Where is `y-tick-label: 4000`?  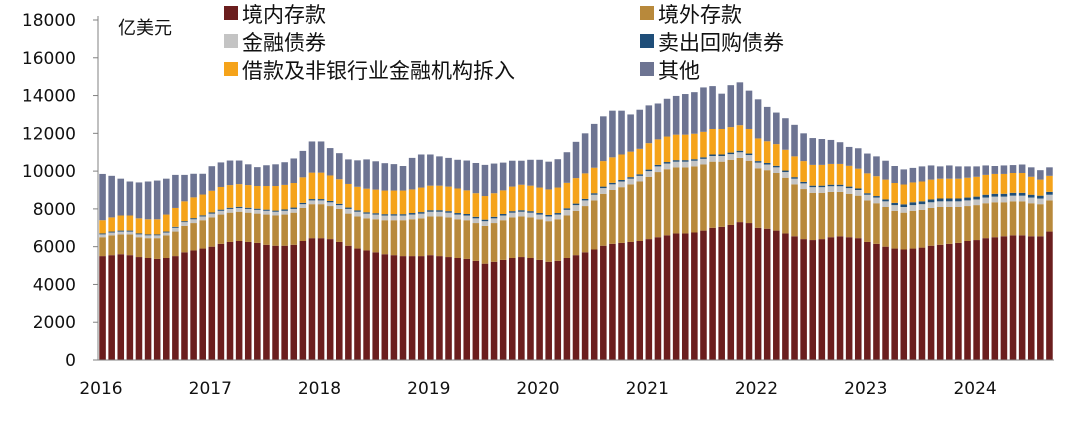 y-tick-label: 4000 is located at coordinates (54, 285).